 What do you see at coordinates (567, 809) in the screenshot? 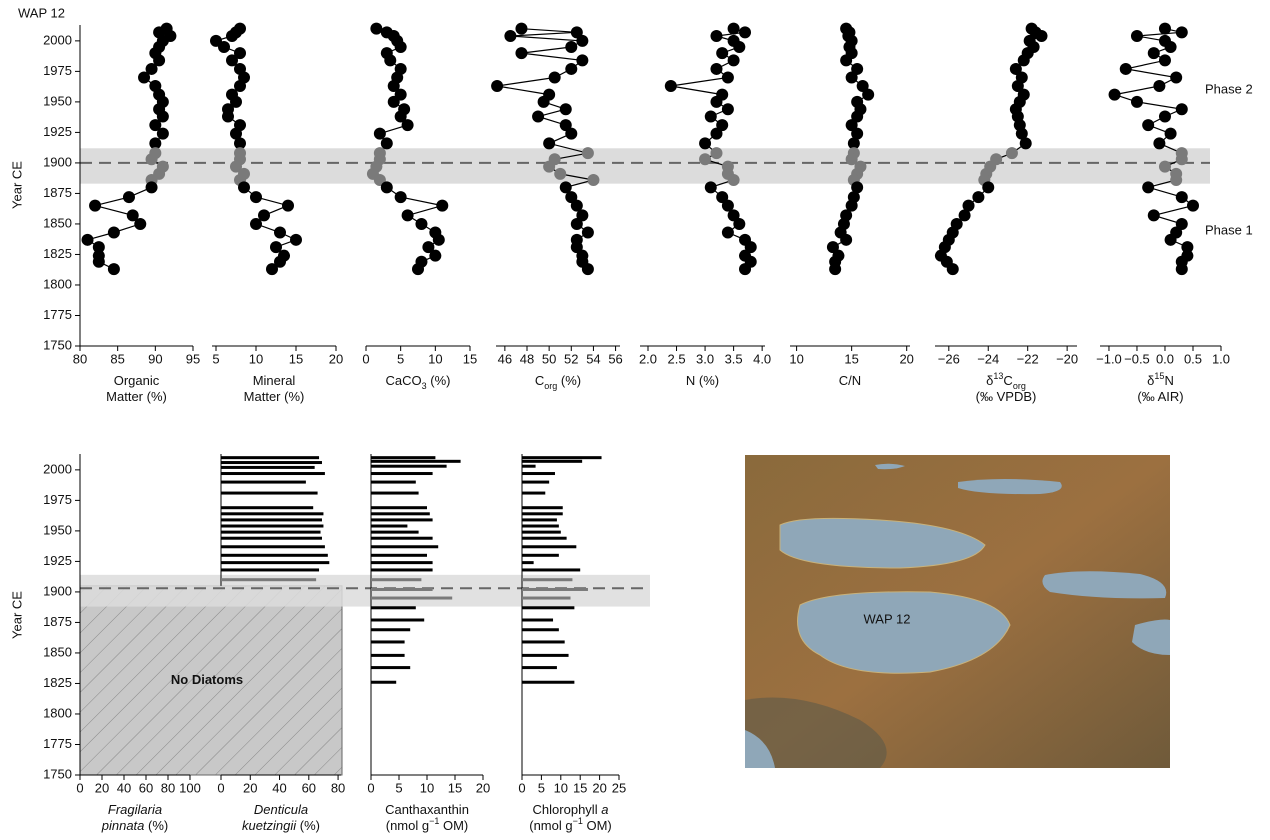
I see `label-part: Chlorophyll` at bounding box center [567, 809].